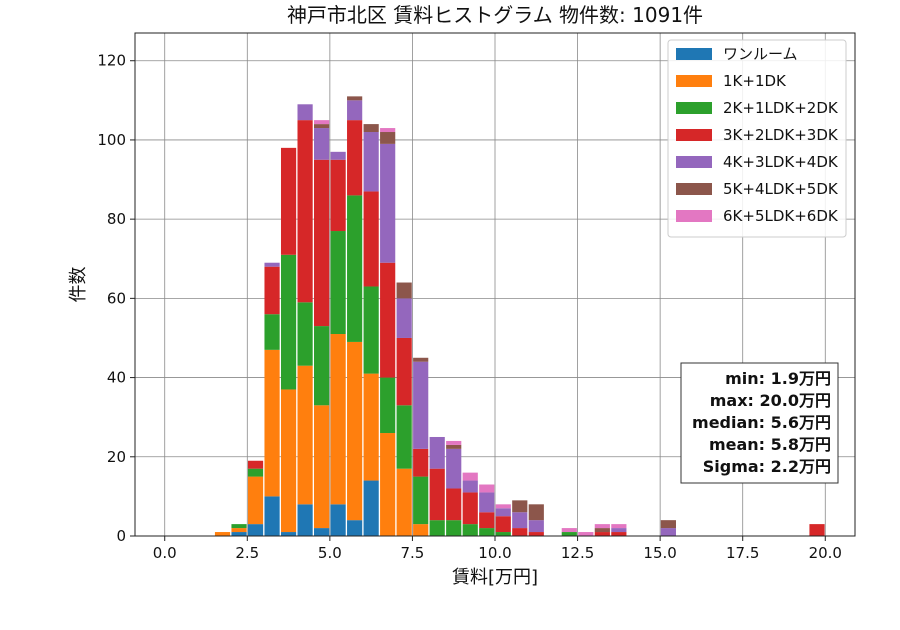 The image size is (900, 630). I want to click on legend-label: 4K+3LDK+4DK, so click(781, 162).